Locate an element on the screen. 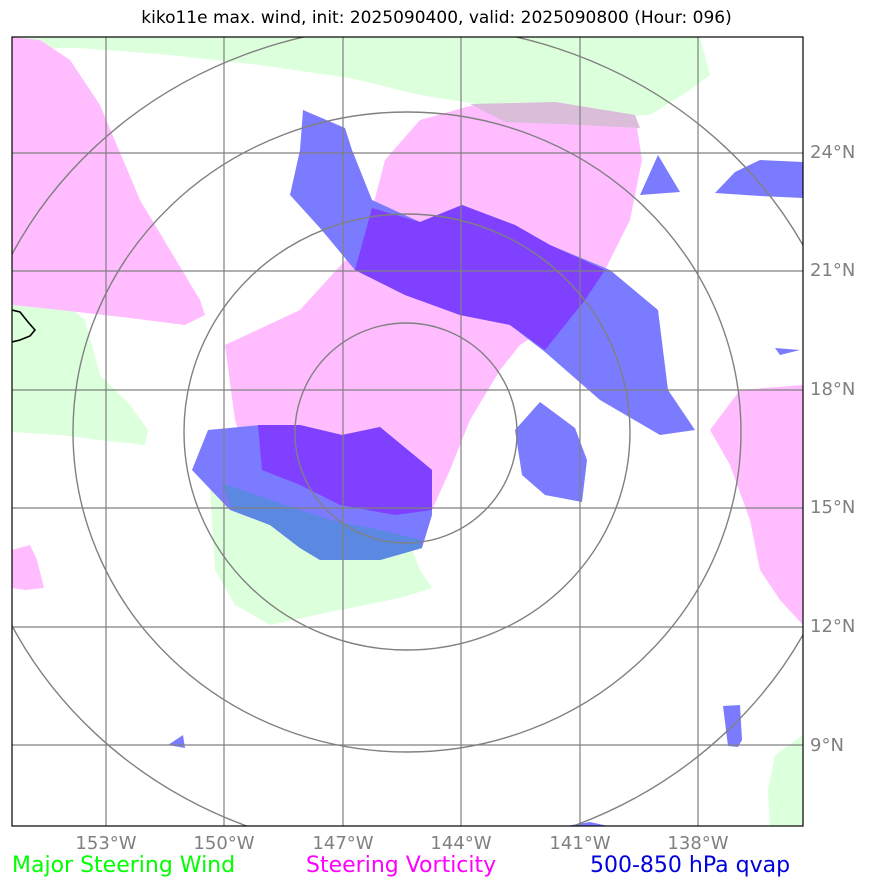 The width and height of the screenshot is (873, 891). lon-label-144w: 144°W is located at coordinates (461, 843).